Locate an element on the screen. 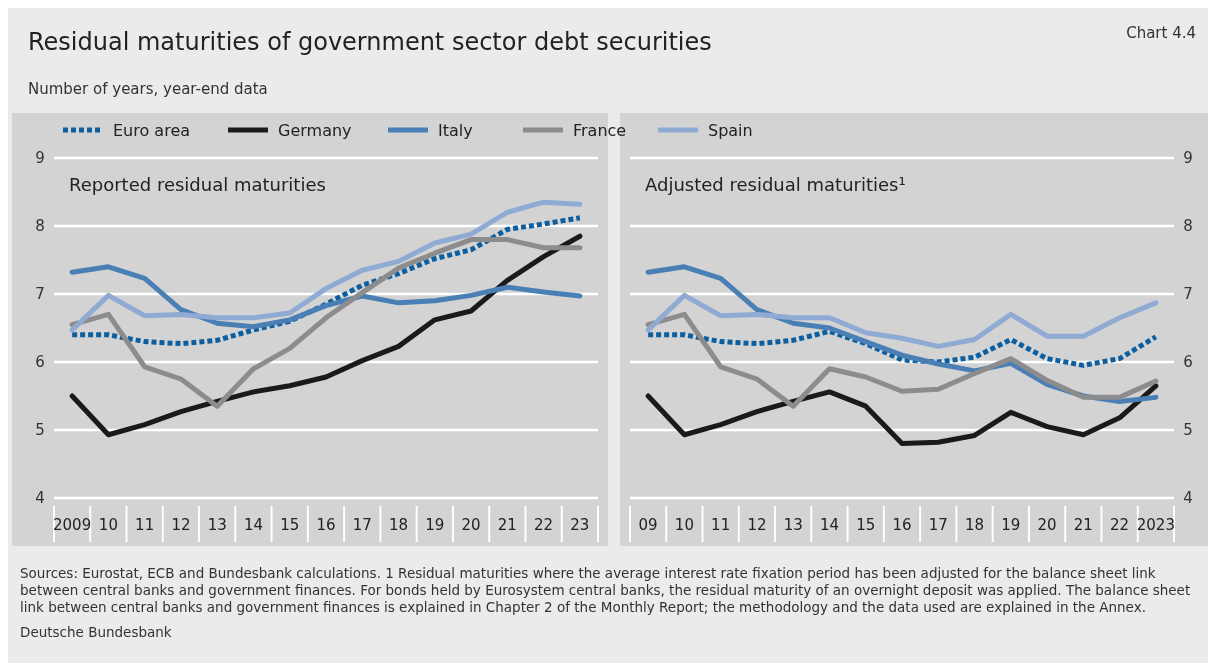 This screenshot has width=1217, height=671. chart-subtitle: Number of years, year-end data is located at coordinates (148, 89).